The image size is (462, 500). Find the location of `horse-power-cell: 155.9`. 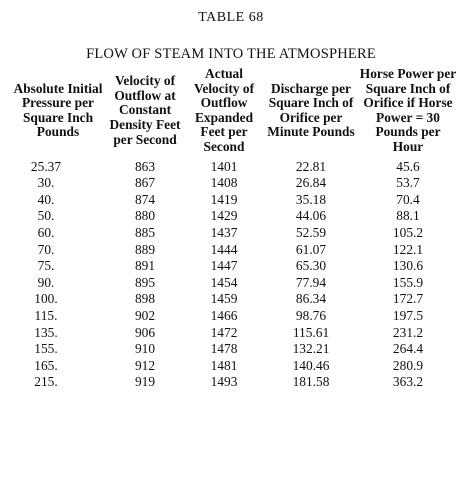

horse-power-cell: 155.9 is located at coordinates (408, 282).